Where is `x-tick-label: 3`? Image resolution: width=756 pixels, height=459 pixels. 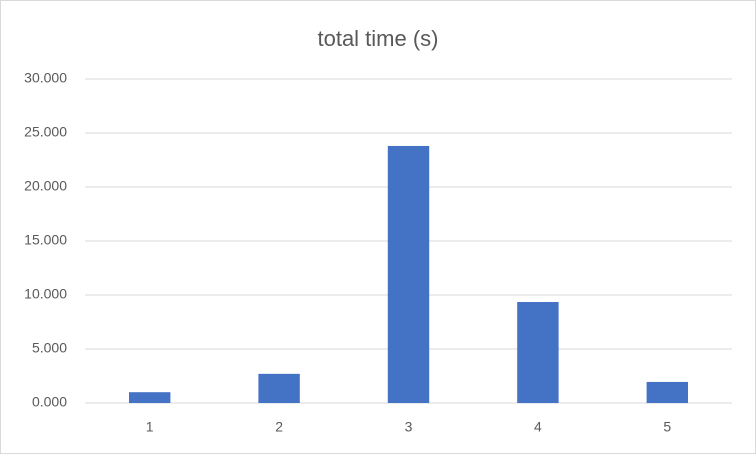
x-tick-label: 3 is located at coordinates (409, 427).